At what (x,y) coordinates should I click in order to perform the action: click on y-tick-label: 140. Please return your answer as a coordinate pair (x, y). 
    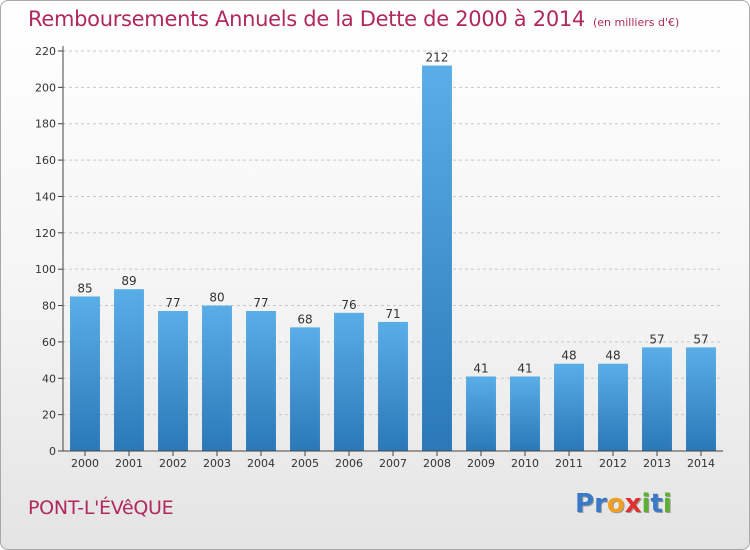
    Looking at the image, I should click on (45, 196).